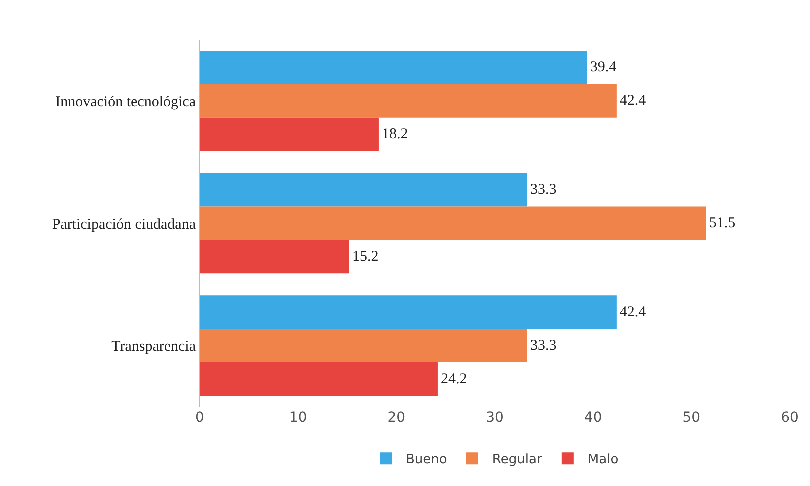 The image size is (810, 486). Describe the element at coordinates (397, 418) in the screenshot. I see `x-tick-label: 20` at that location.